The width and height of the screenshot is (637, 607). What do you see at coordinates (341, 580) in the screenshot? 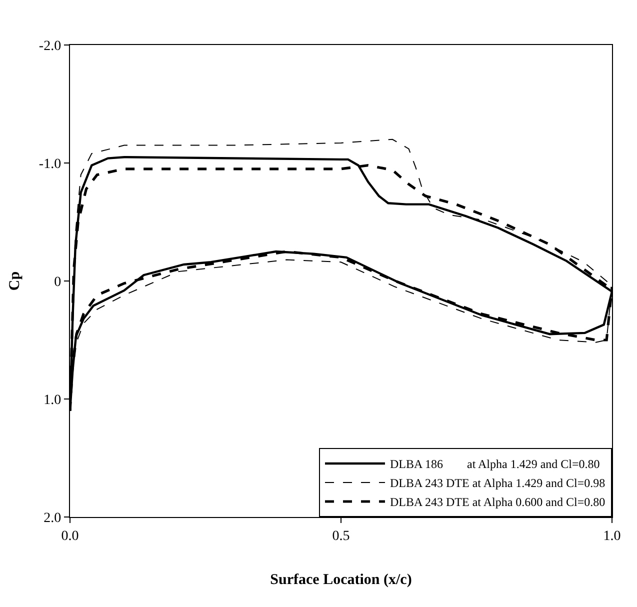
I see `x-axis-title: Surface Location (x/c)` at bounding box center [341, 580].